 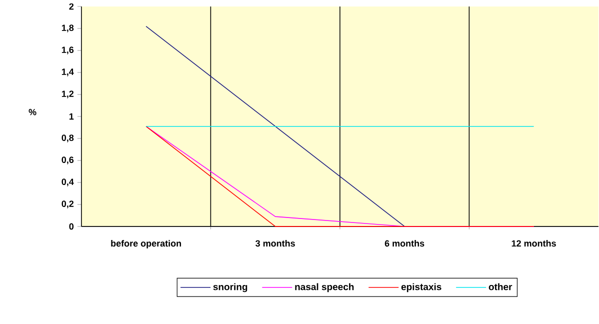 What do you see at coordinates (71, 6) in the screenshot?
I see `y-tick-label: 2` at bounding box center [71, 6].